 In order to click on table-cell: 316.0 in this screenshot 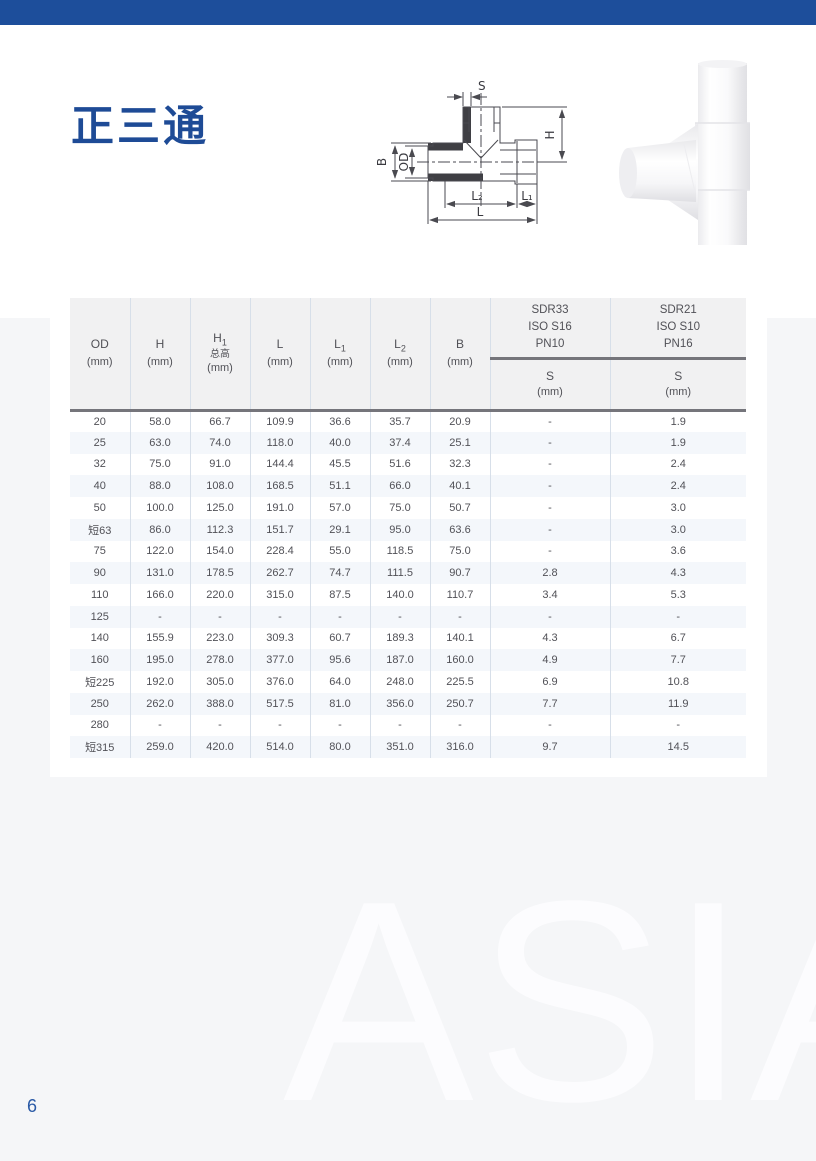, I will do `click(459, 747)`.